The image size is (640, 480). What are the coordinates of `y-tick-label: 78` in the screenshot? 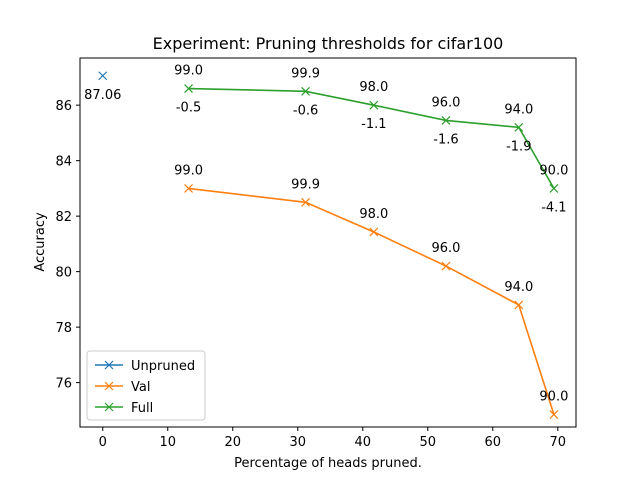 It's located at (63, 328).